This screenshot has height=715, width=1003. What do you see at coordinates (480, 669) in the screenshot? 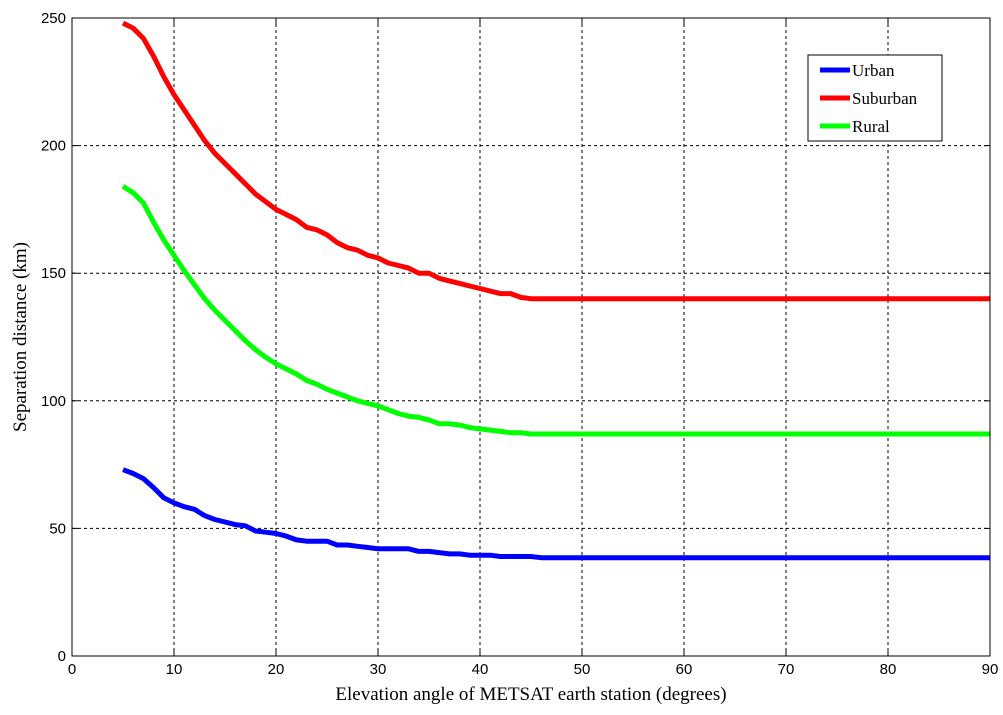
I see `x-tick-label: 40` at bounding box center [480, 669].